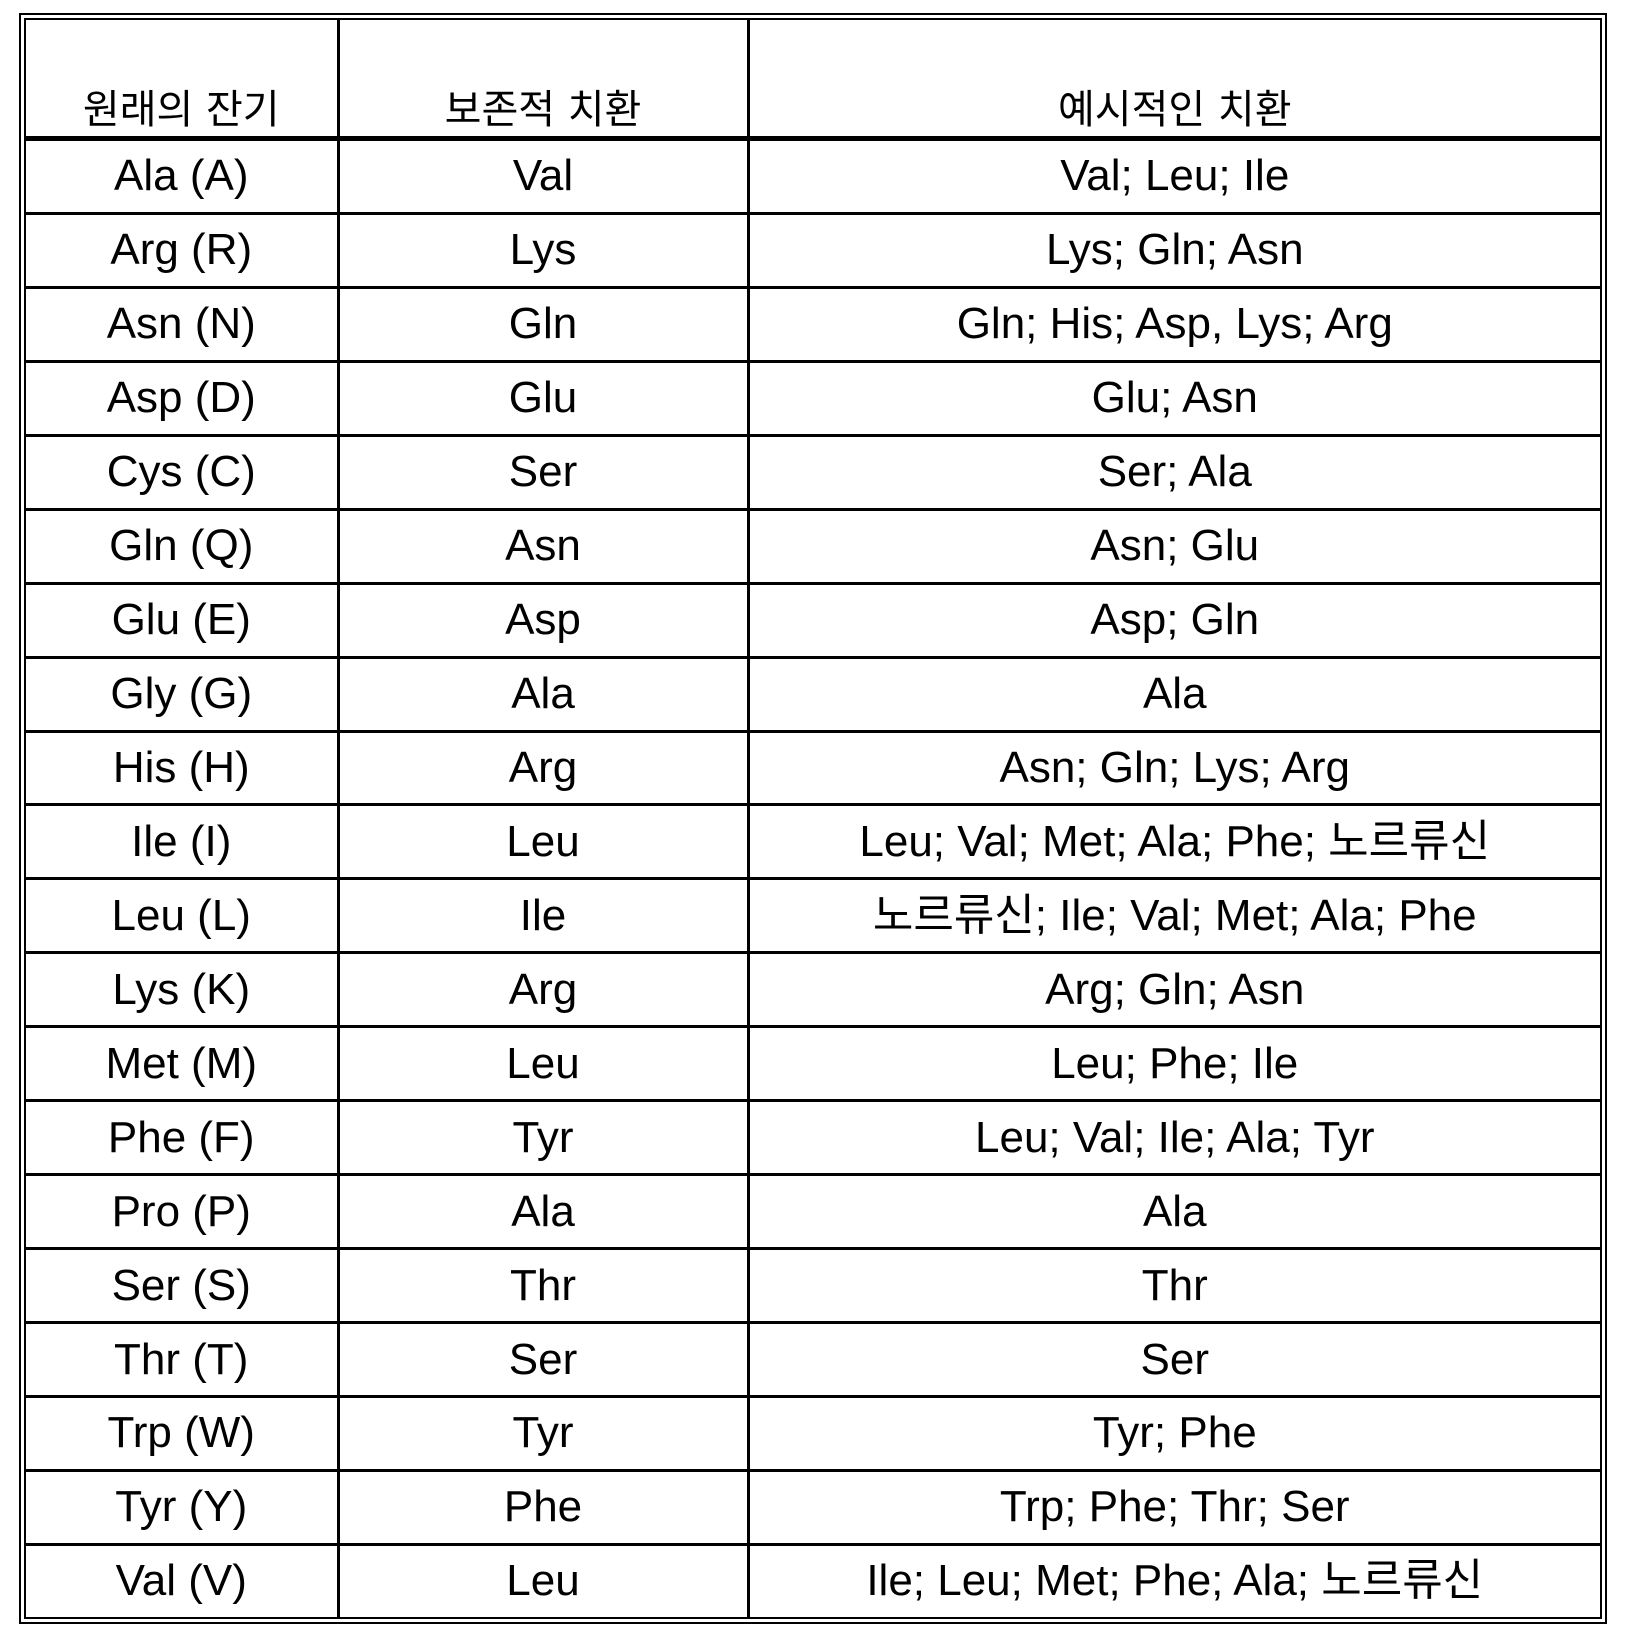 The width and height of the screenshot is (1627, 1636). What do you see at coordinates (182, 1360) in the screenshot?
I see `cell-original-residue: Thr (T)` at bounding box center [182, 1360].